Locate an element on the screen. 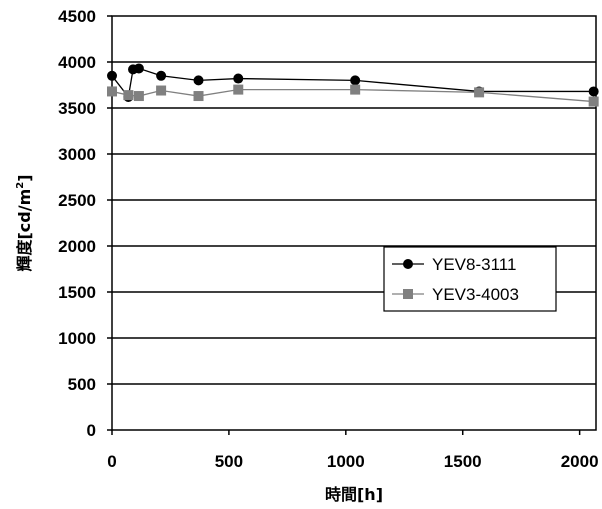  y-axis-title: 輝度[cd/m2] is located at coordinates (24, 222).